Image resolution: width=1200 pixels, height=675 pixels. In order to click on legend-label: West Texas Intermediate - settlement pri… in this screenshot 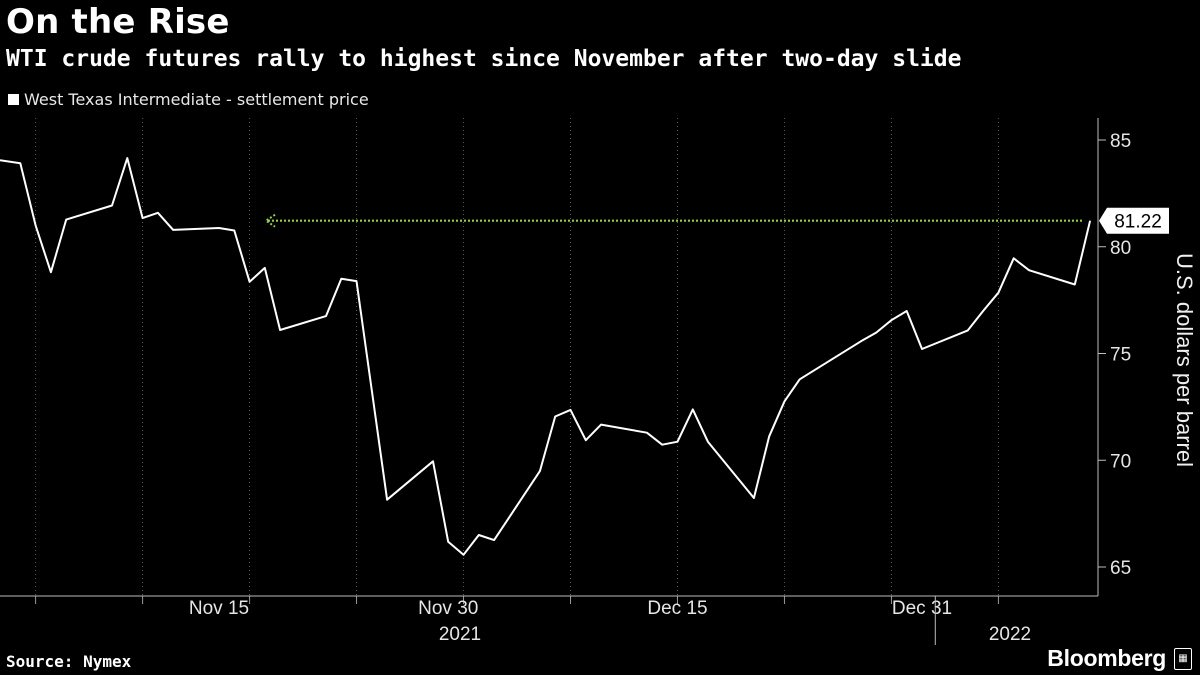, I will do `click(196, 99)`.